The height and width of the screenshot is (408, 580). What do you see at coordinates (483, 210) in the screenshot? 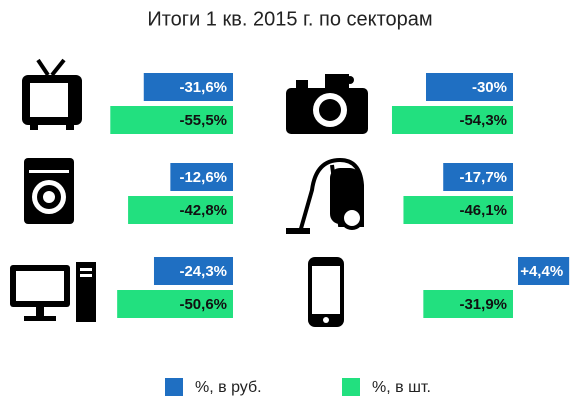
I see `value-label: -46,1%` at bounding box center [483, 210].